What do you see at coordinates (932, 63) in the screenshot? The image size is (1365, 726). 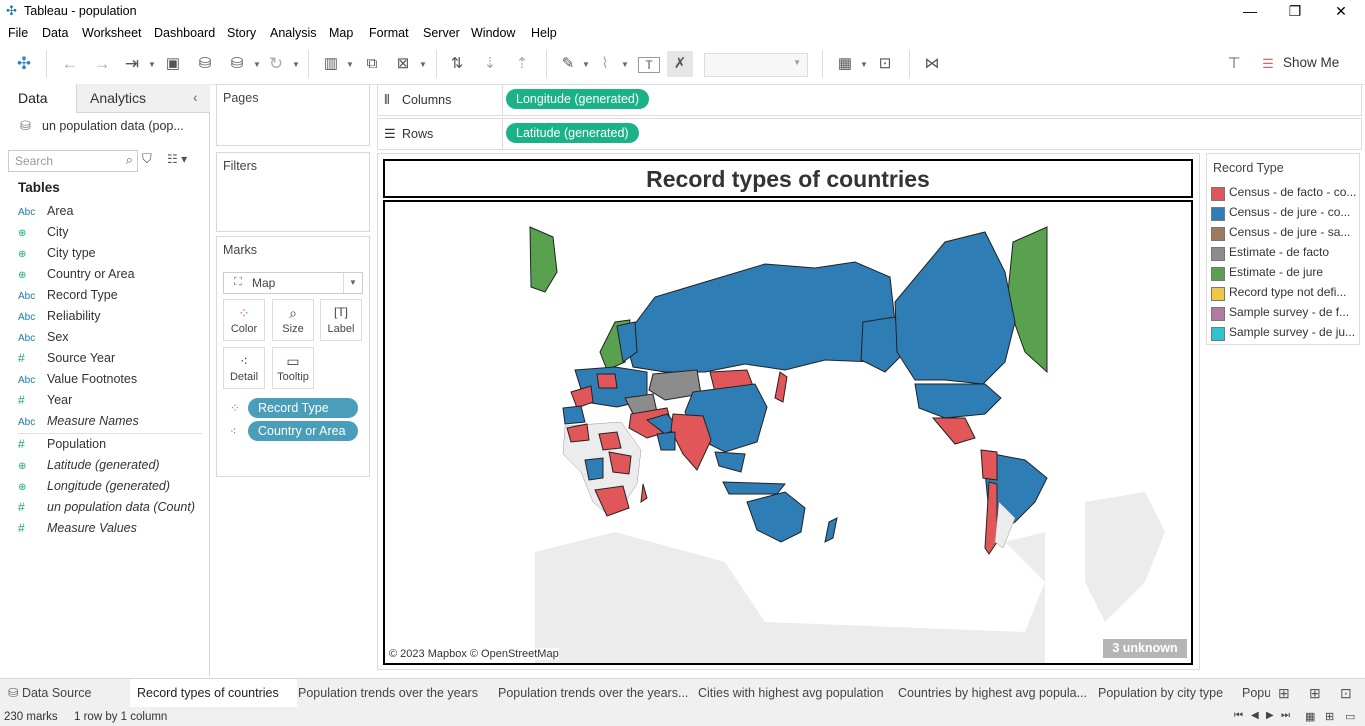 I see `share-icon: ⋈` at bounding box center [932, 63].